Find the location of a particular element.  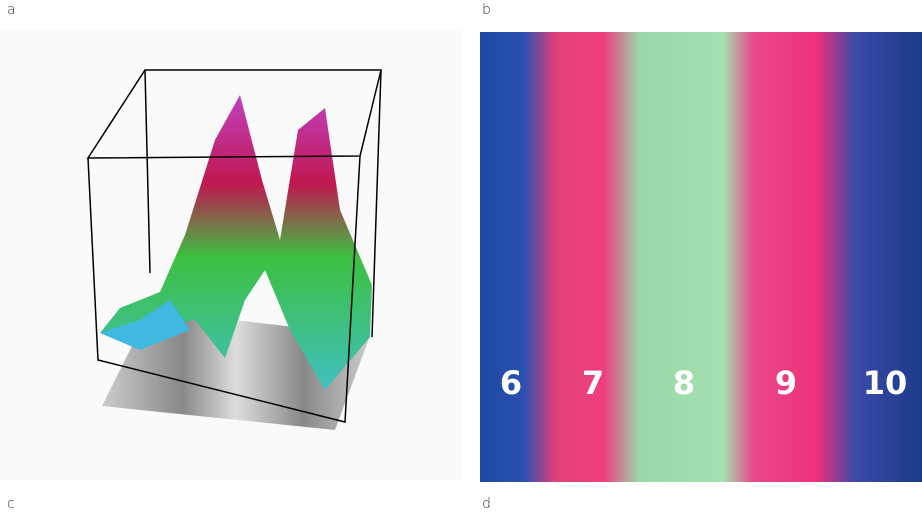

lane-label: 8 is located at coordinates (684, 383).